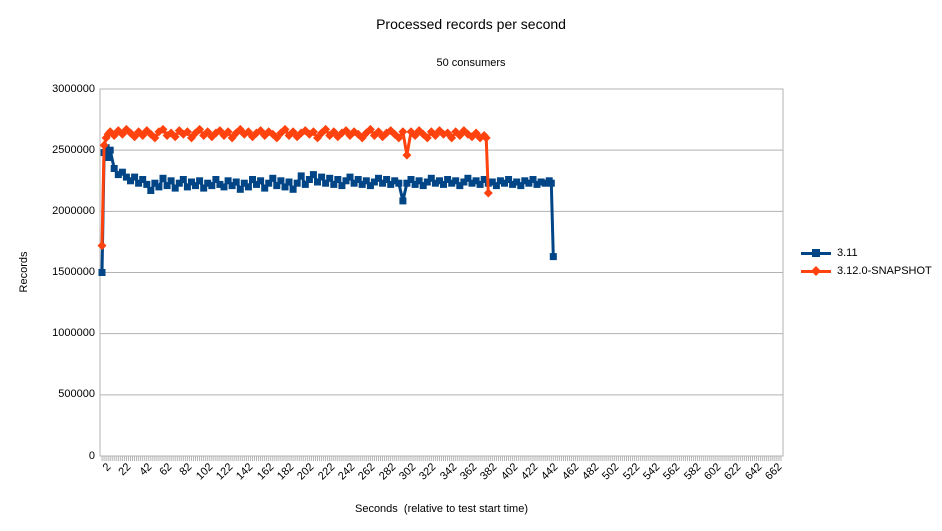  What do you see at coordinates (471, 24) in the screenshot?
I see `chart-title: Processed records per second` at bounding box center [471, 24].